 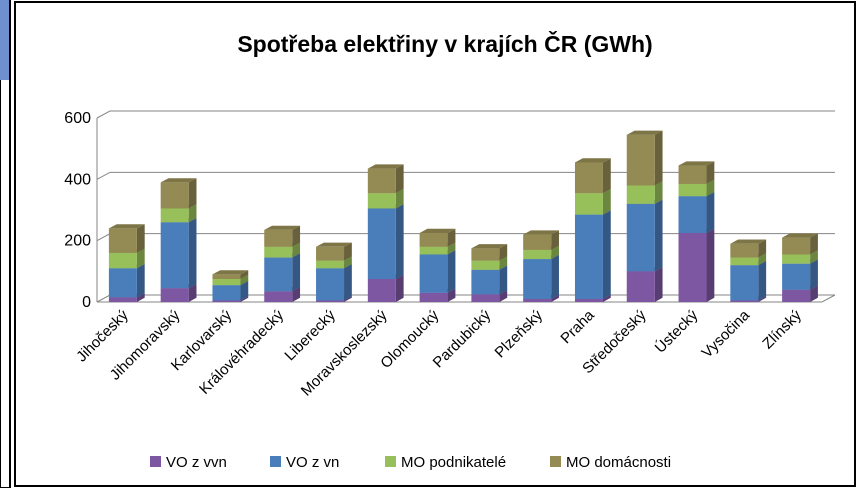 I want to click on legend-label: VO z vvn, so click(x=196, y=462).